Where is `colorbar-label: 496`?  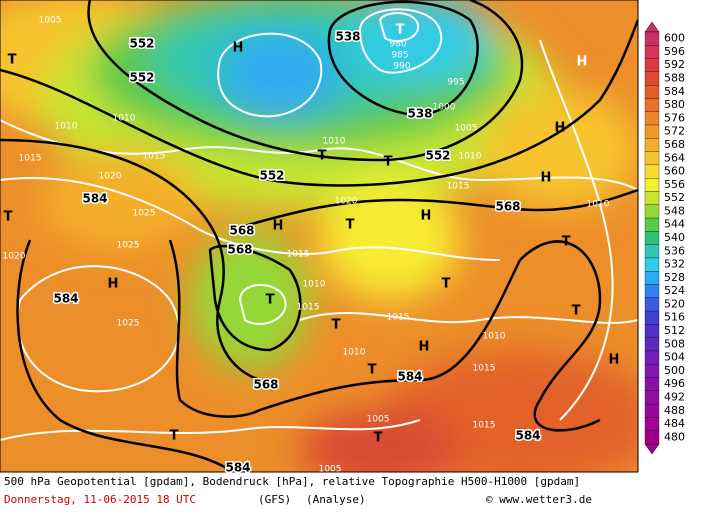
colorbar-label: 496 is located at coordinates (674, 383).